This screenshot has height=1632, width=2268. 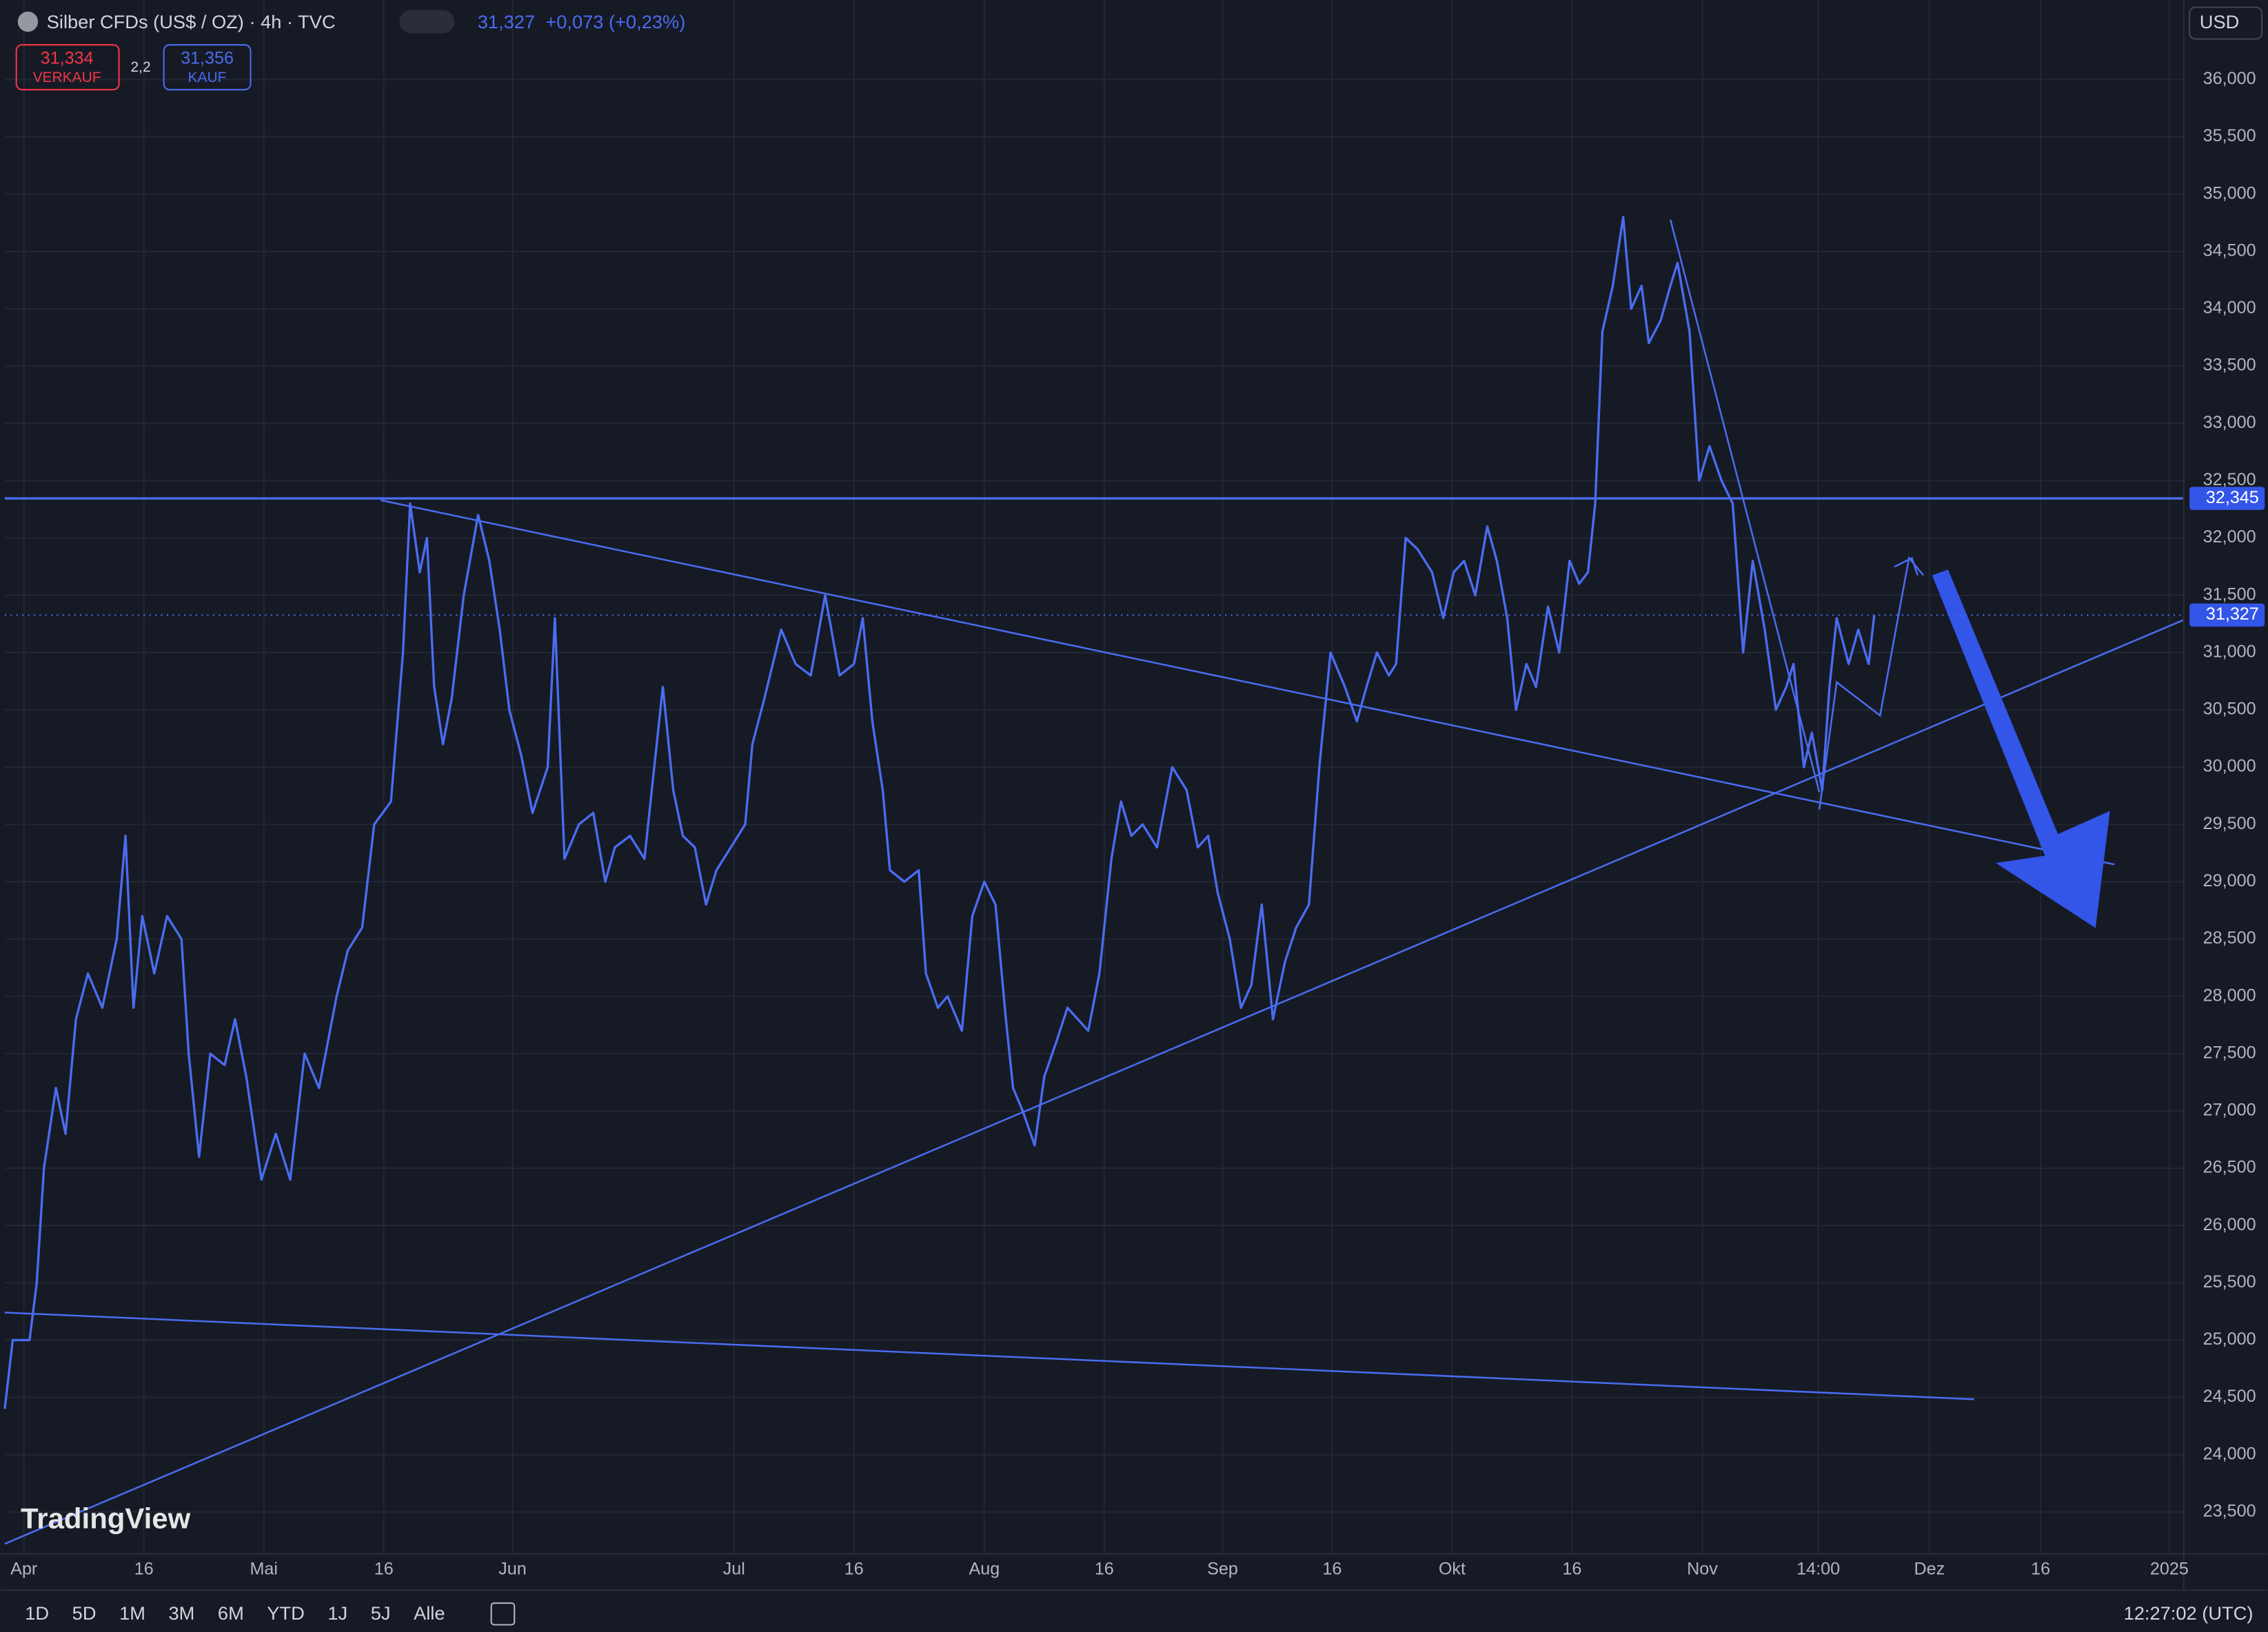 What do you see at coordinates (23, 1568) in the screenshot?
I see `x-tick-label: Apr` at bounding box center [23, 1568].